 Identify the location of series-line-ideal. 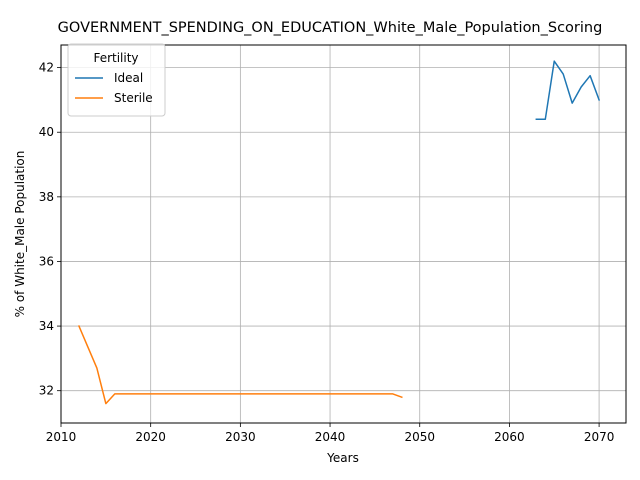
(568, 90).